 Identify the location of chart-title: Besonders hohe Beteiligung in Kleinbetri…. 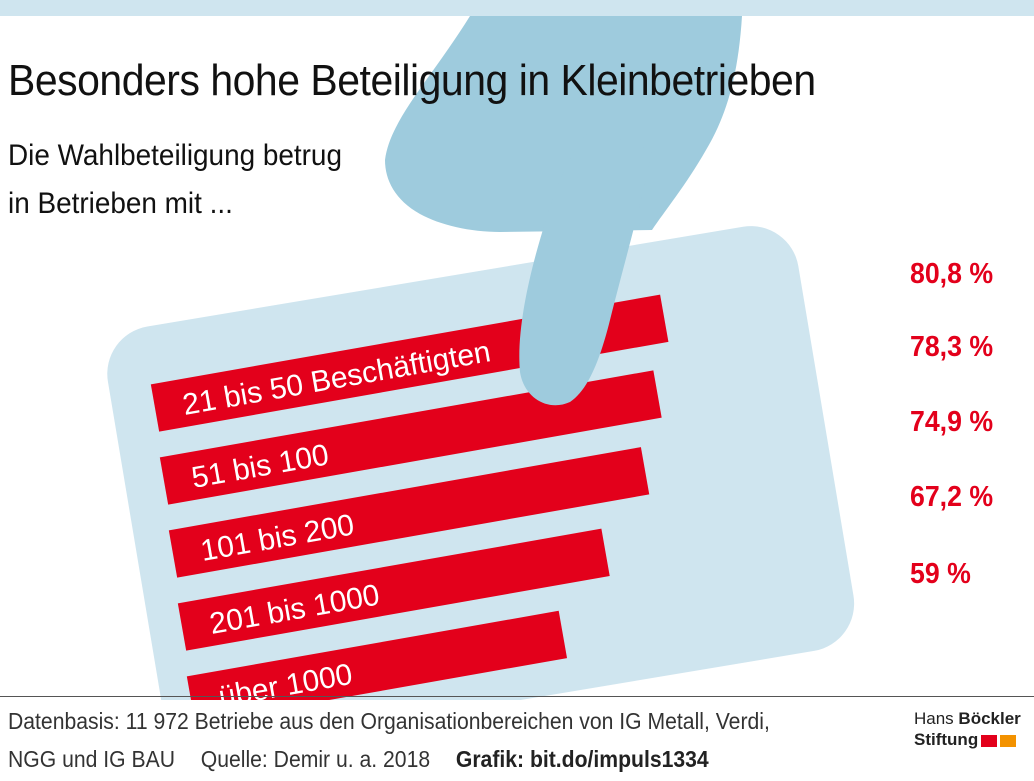
(412, 80).